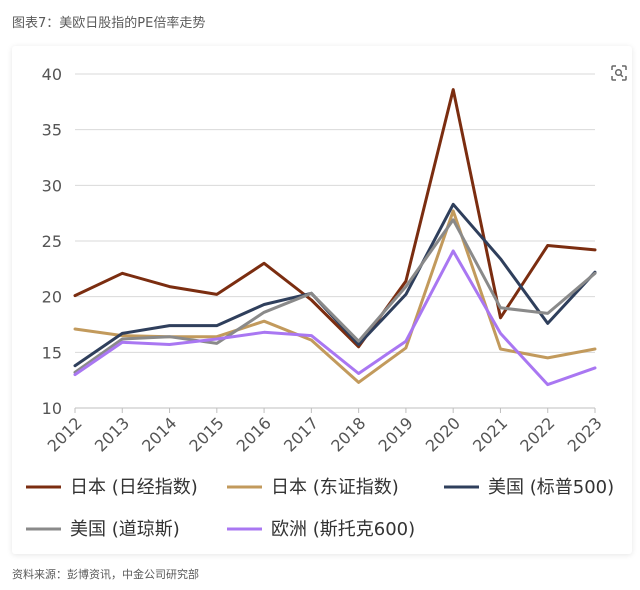  What do you see at coordinates (52, 185) in the screenshot?
I see `y-tick-label: 30` at bounding box center [52, 185].